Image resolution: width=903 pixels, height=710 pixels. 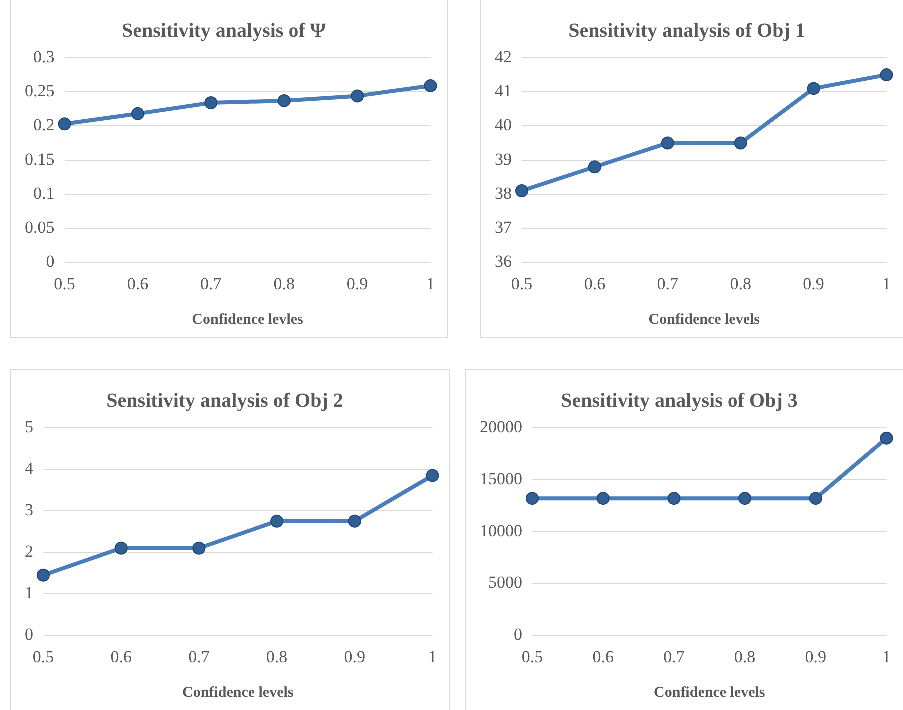 What do you see at coordinates (248, 320) in the screenshot?
I see `x-axis-title: Confidence levles` at bounding box center [248, 320].